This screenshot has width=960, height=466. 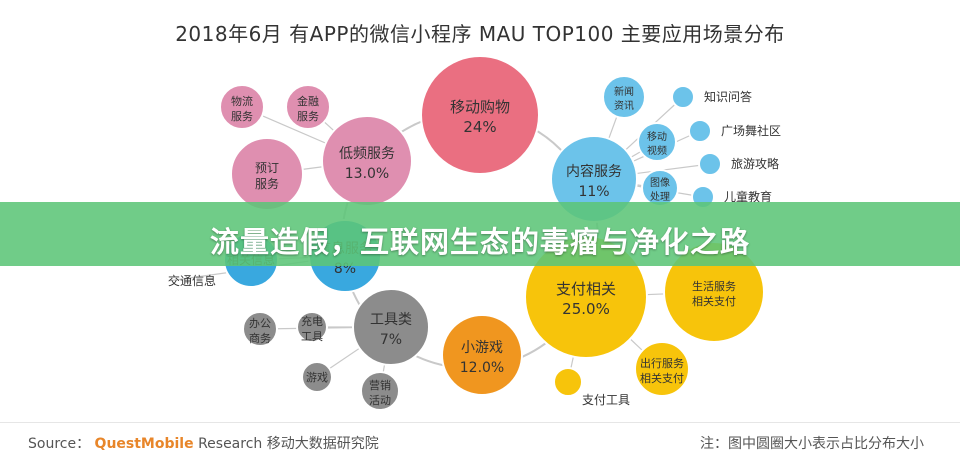 I want to click on label-移动视频-line1: 移动, so click(x=657, y=136).